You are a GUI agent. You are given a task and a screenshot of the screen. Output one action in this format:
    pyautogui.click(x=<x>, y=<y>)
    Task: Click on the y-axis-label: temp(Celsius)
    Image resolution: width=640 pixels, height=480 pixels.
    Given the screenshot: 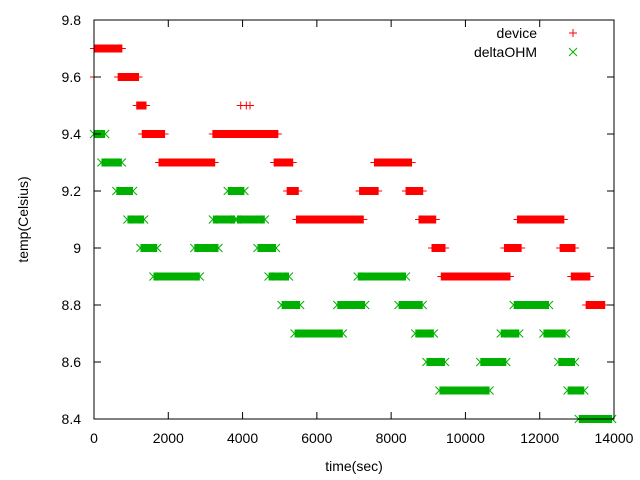 What is the action you would take?
    pyautogui.click(x=23, y=219)
    